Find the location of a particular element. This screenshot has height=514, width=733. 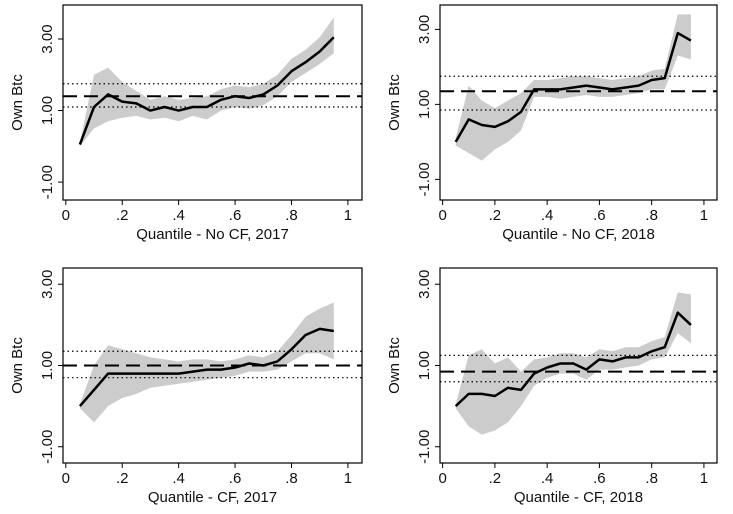

x-axis-title: Quantile - No CF, 2017 is located at coordinates (212, 234).